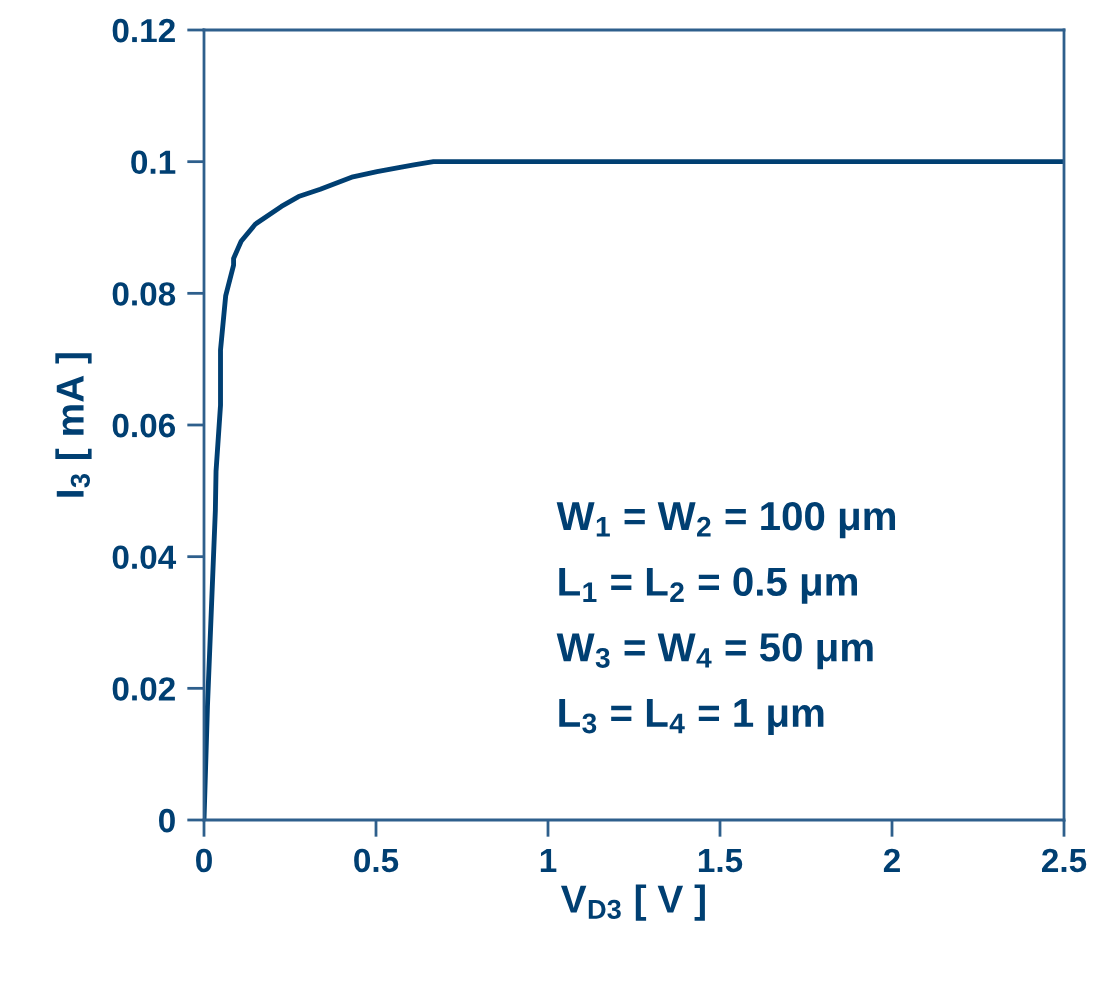  Describe the element at coordinates (144, 425) in the screenshot. I see `y-tick-label: 0.06` at that location.